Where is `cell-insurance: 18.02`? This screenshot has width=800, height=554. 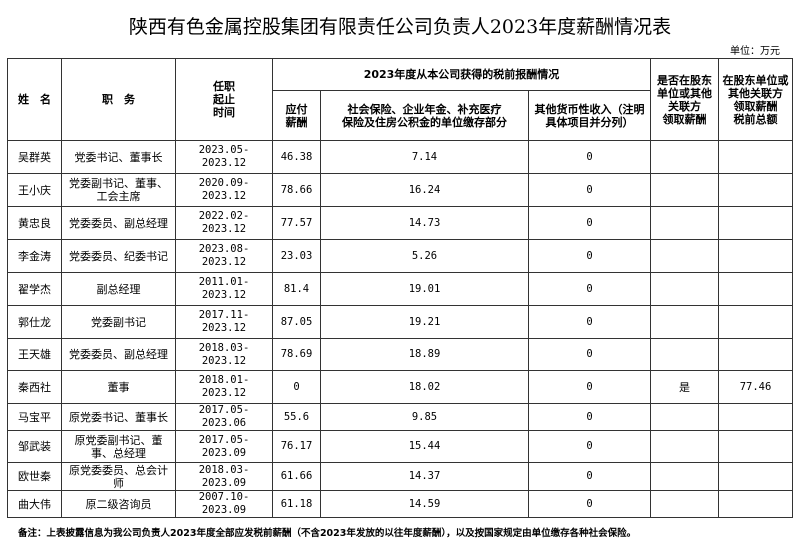 cell-insurance: 18.02 is located at coordinates (424, 387).